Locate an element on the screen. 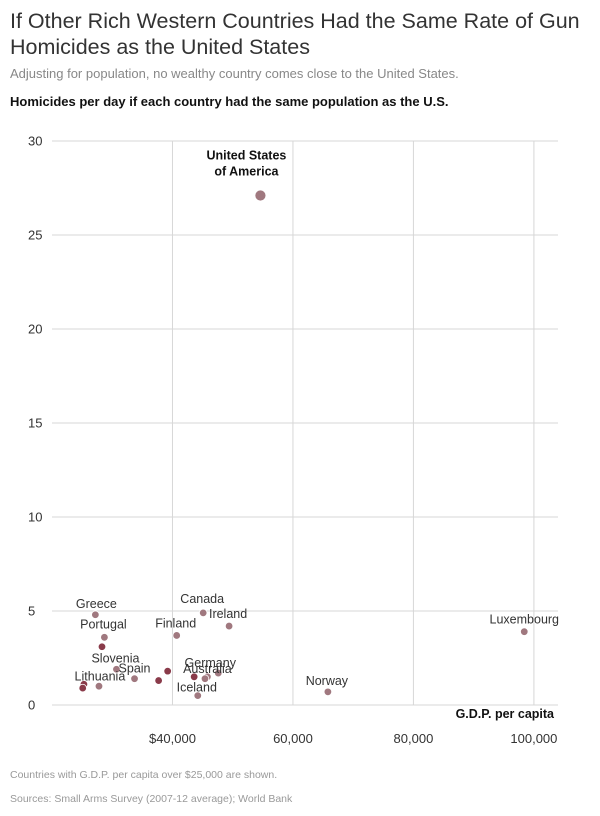  point-label: Iceland is located at coordinates (197, 688).